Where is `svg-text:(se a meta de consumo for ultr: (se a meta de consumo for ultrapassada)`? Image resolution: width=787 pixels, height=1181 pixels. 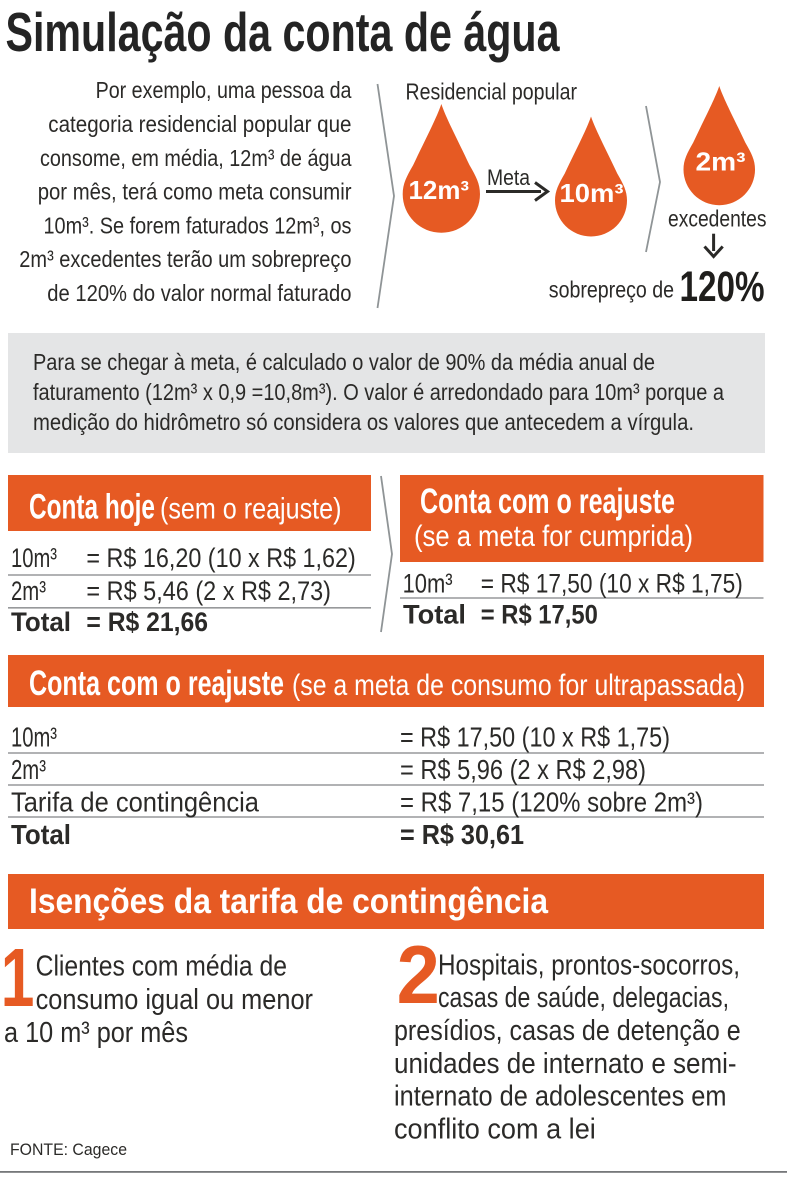 svg-text:(se a meta de consumo for ultr: (se a meta de consumo for ultrapassada) is located at coordinates (518, 685).